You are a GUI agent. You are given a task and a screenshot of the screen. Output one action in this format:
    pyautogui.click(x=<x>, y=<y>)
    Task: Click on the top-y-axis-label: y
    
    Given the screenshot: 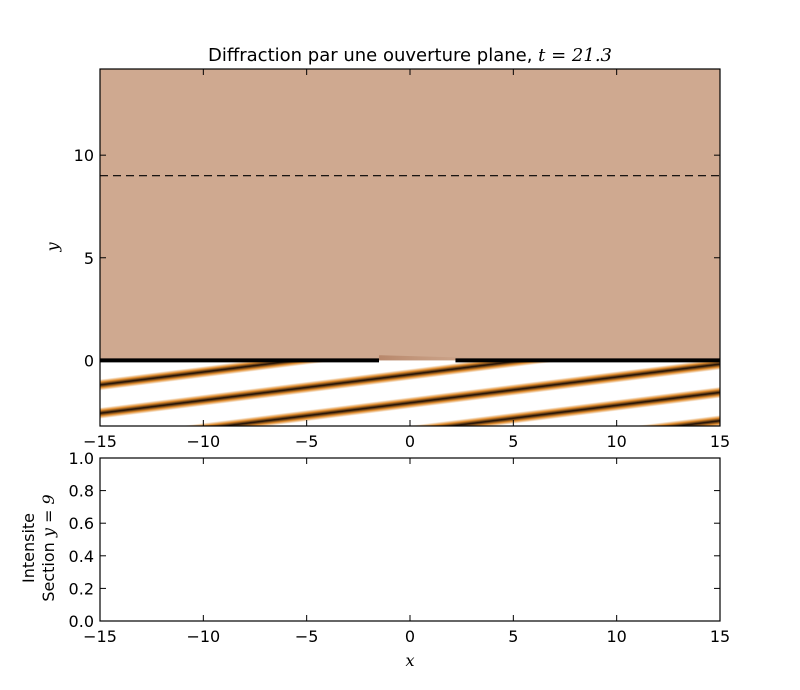 What is the action you would take?
    pyautogui.click(x=52, y=247)
    